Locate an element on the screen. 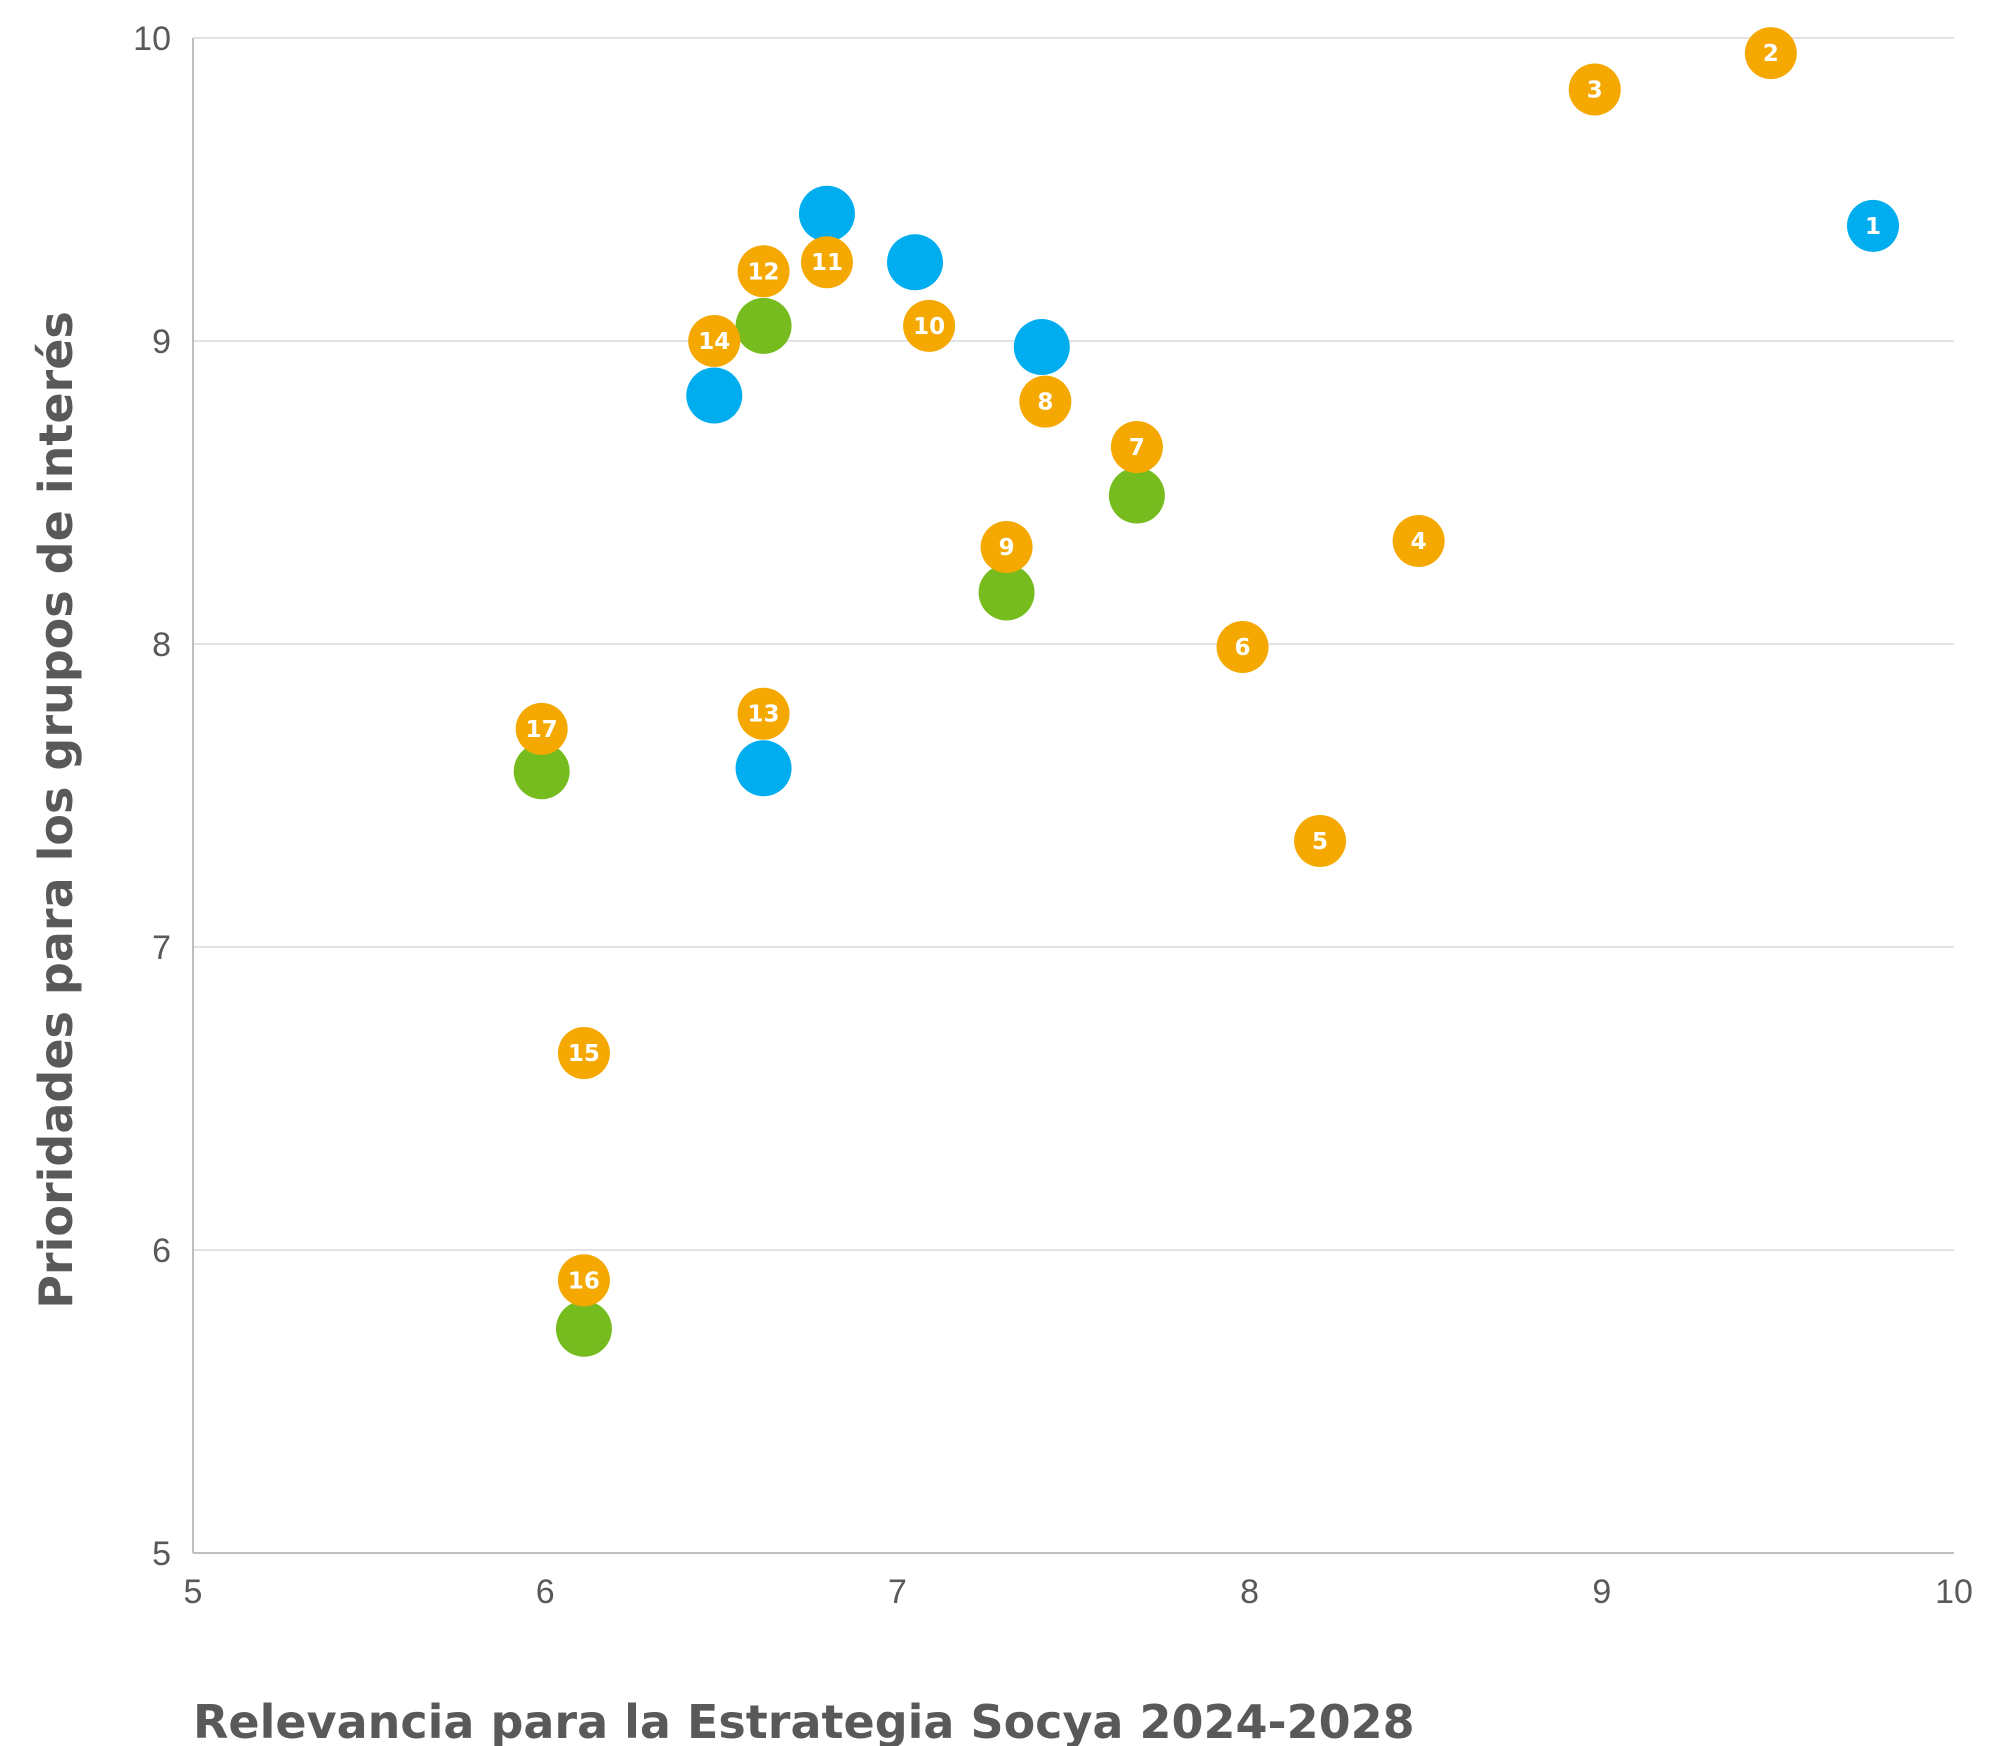  x-tick-label: 7 is located at coordinates (897, 1592).